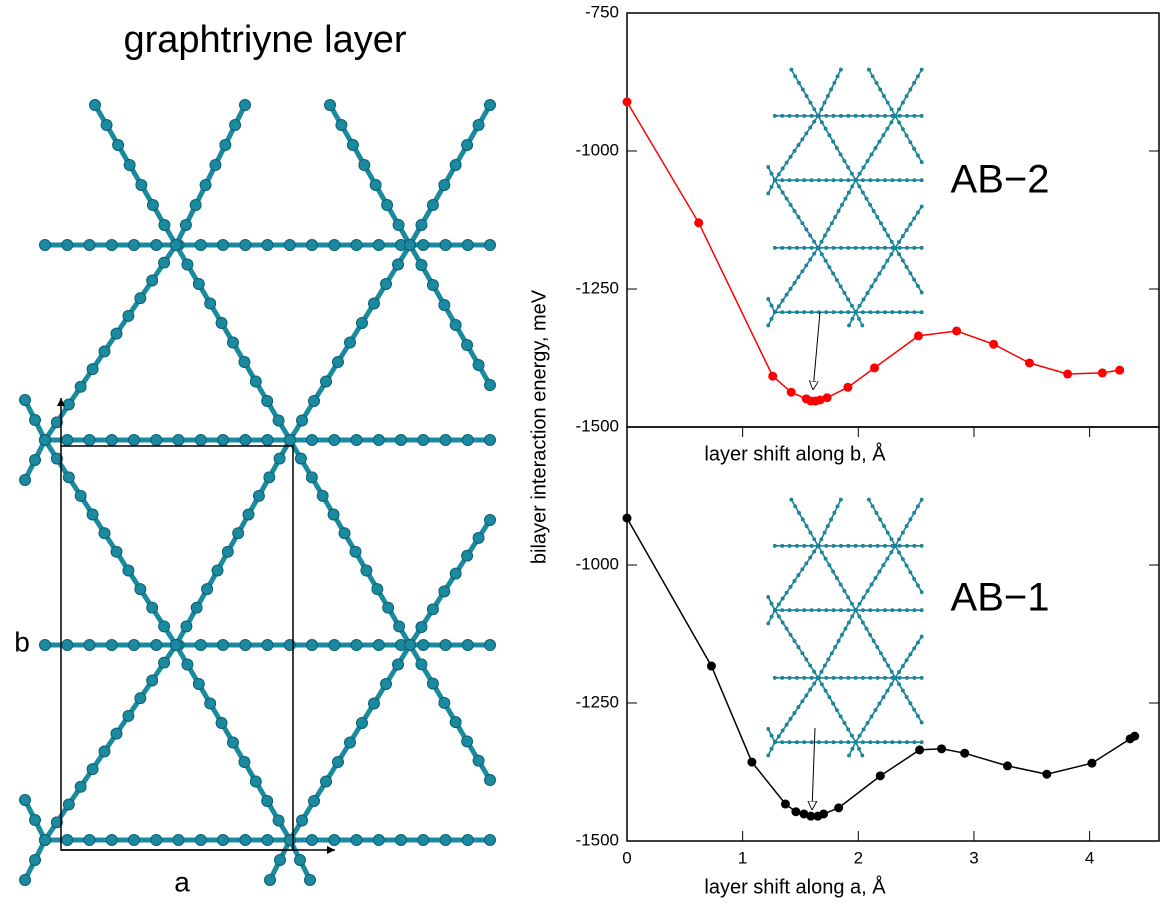  What do you see at coordinates (795, 453) in the screenshot?
I see `x-axis-label: layer shift along b, Å` at bounding box center [795, 453].